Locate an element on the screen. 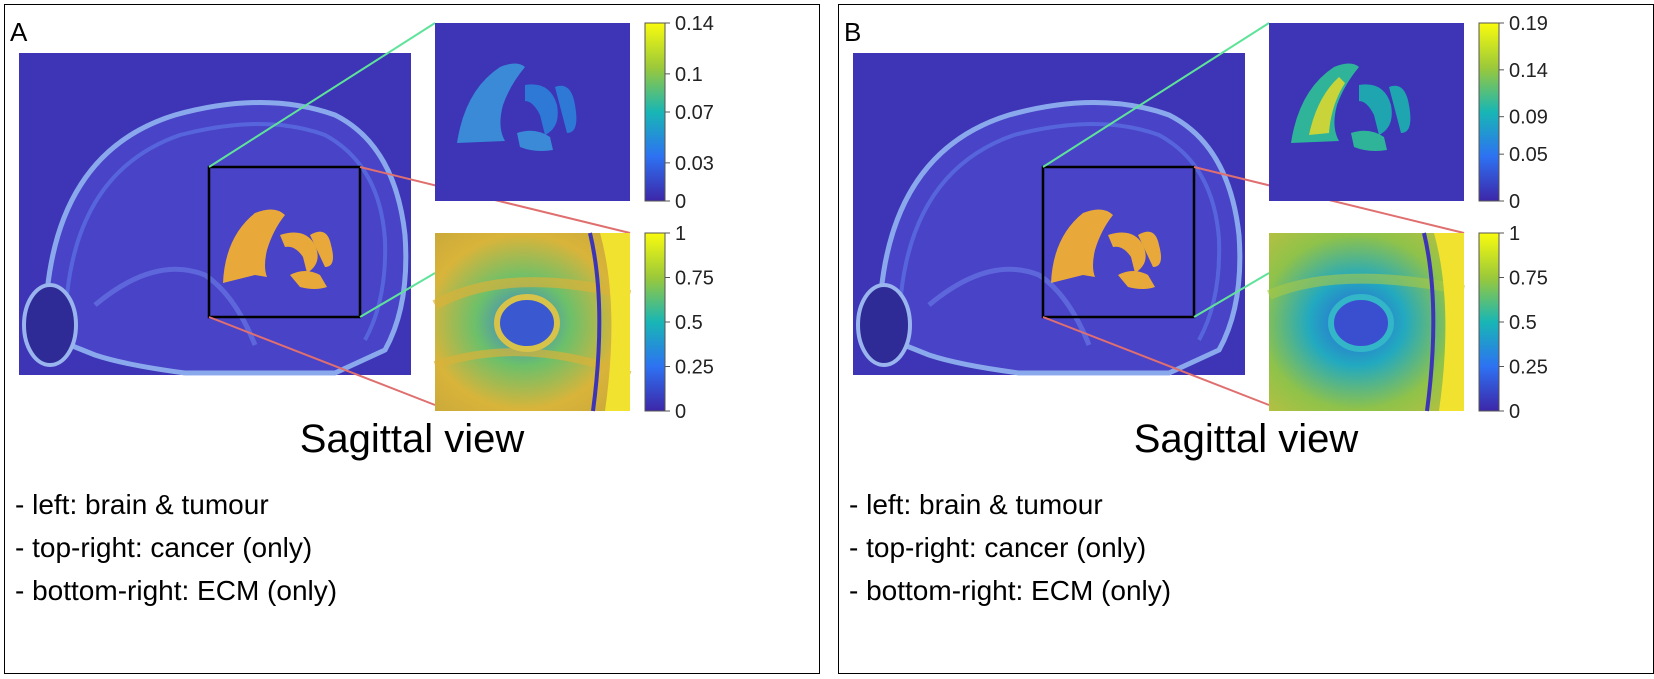 The height and width of the screenshot is (679, 1654). panel-label: A is located at coordinates (19, 32).